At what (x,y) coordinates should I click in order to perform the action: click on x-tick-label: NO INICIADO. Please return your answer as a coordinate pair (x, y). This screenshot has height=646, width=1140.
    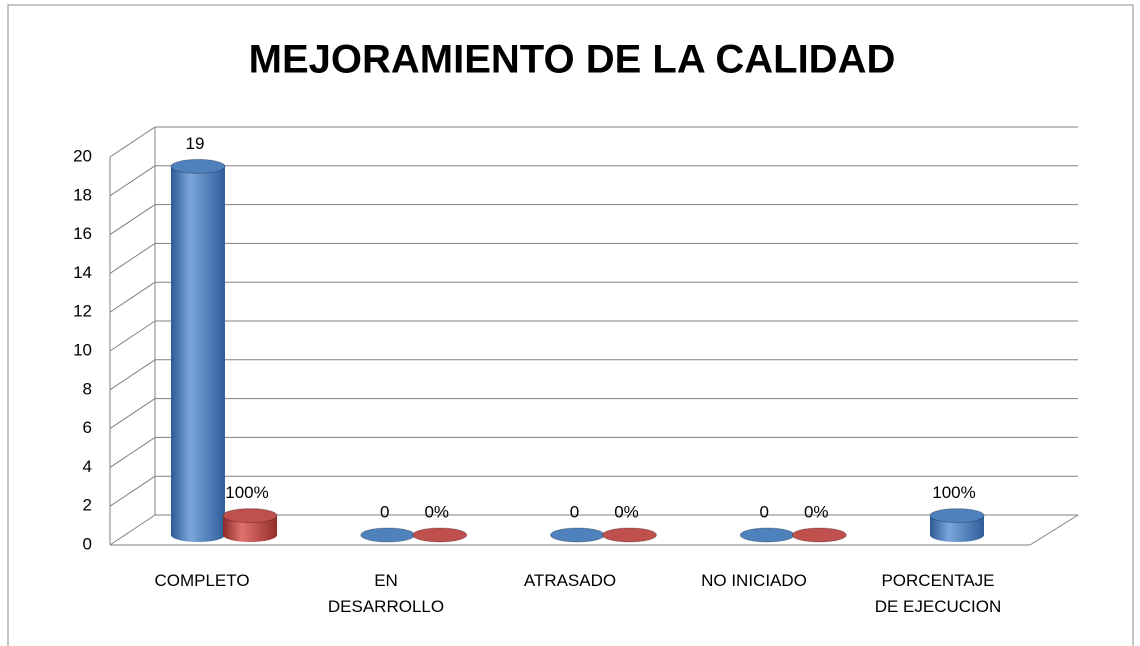
    Looking at the image, I should click on (754, 580).